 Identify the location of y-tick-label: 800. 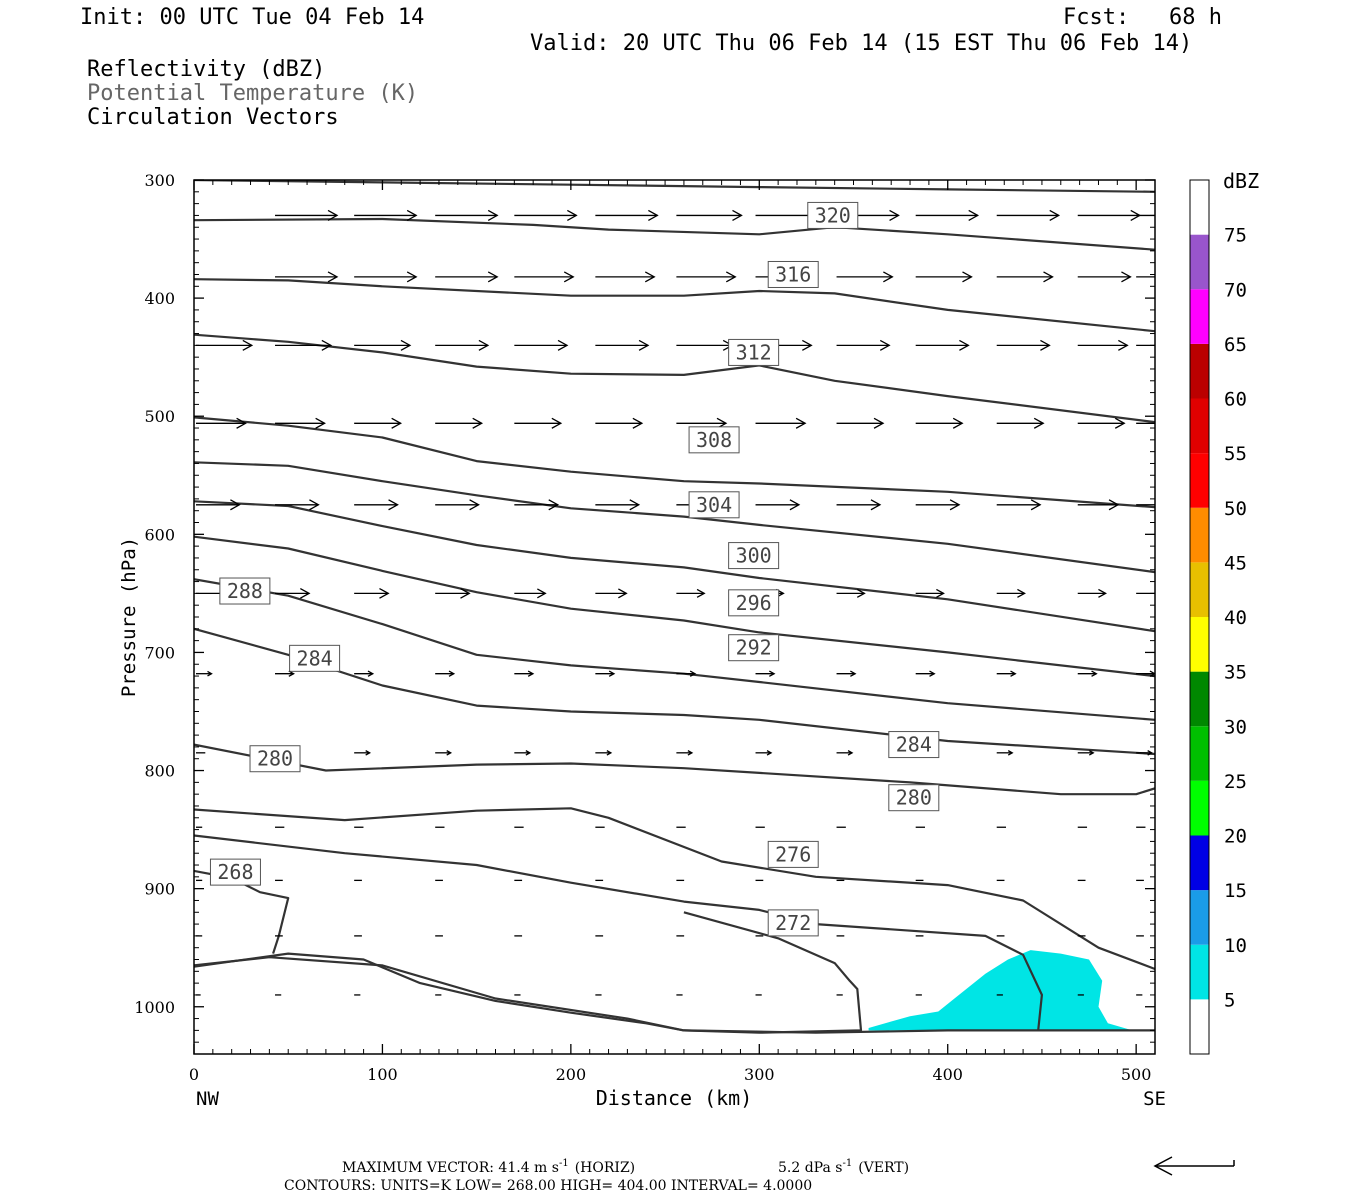
(159, 771).